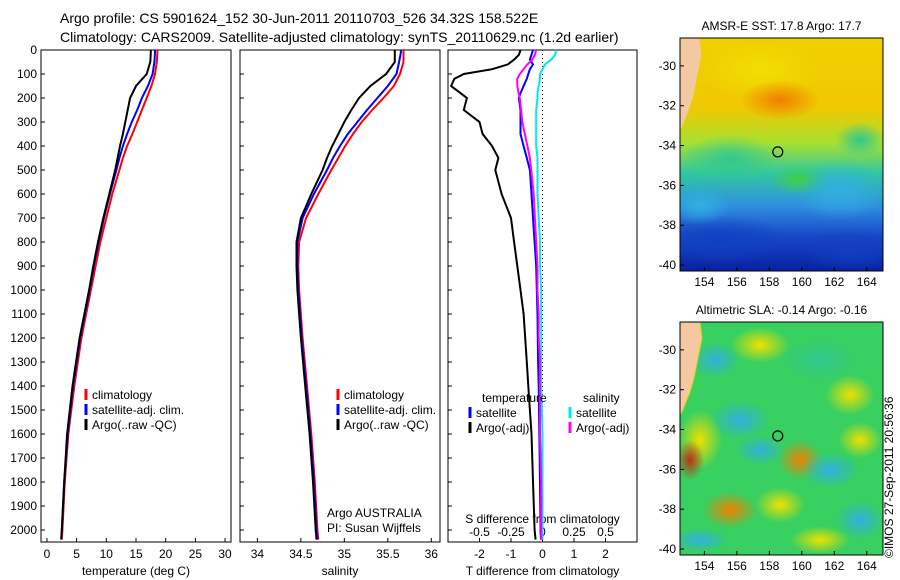 This screenshot has height=580, width=900. What do you see at coordinates (432, 554) in the screenshot?
I see `salinity-xtick-label: 36` at bounding box center [432, 554].